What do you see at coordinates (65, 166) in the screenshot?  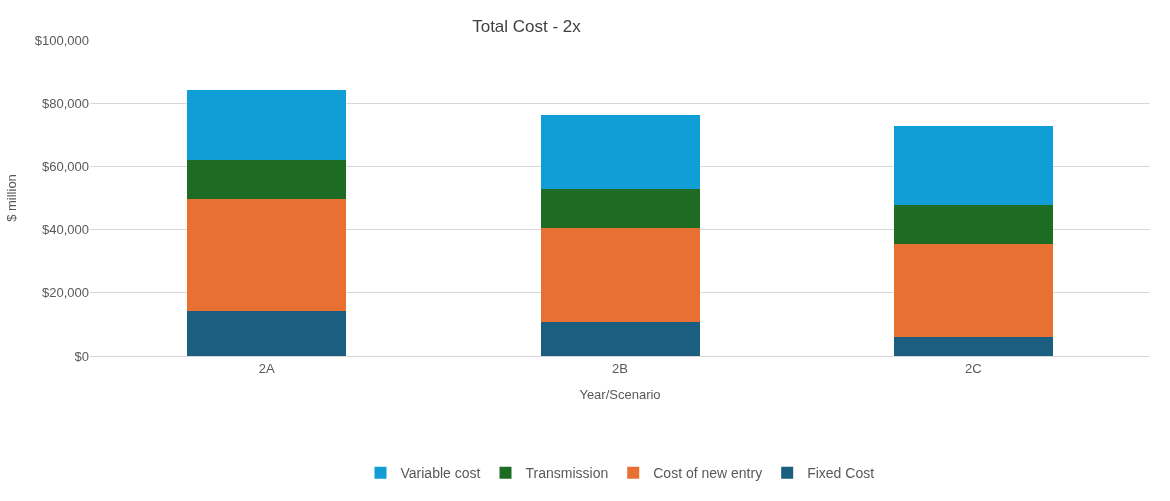 I see `y-tick-label: $60,000` at bounding box center [65, 166].